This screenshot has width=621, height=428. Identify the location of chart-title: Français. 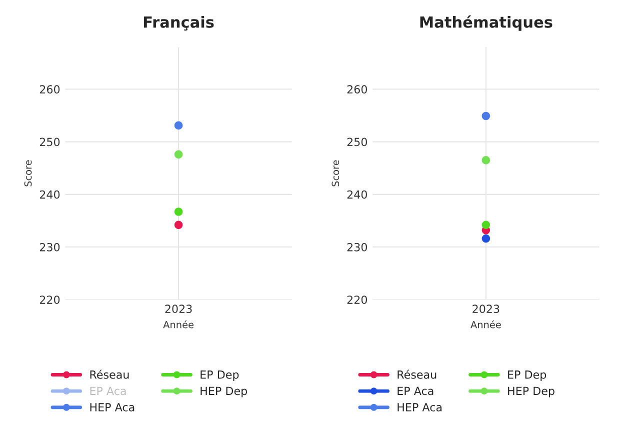
(179, 23).